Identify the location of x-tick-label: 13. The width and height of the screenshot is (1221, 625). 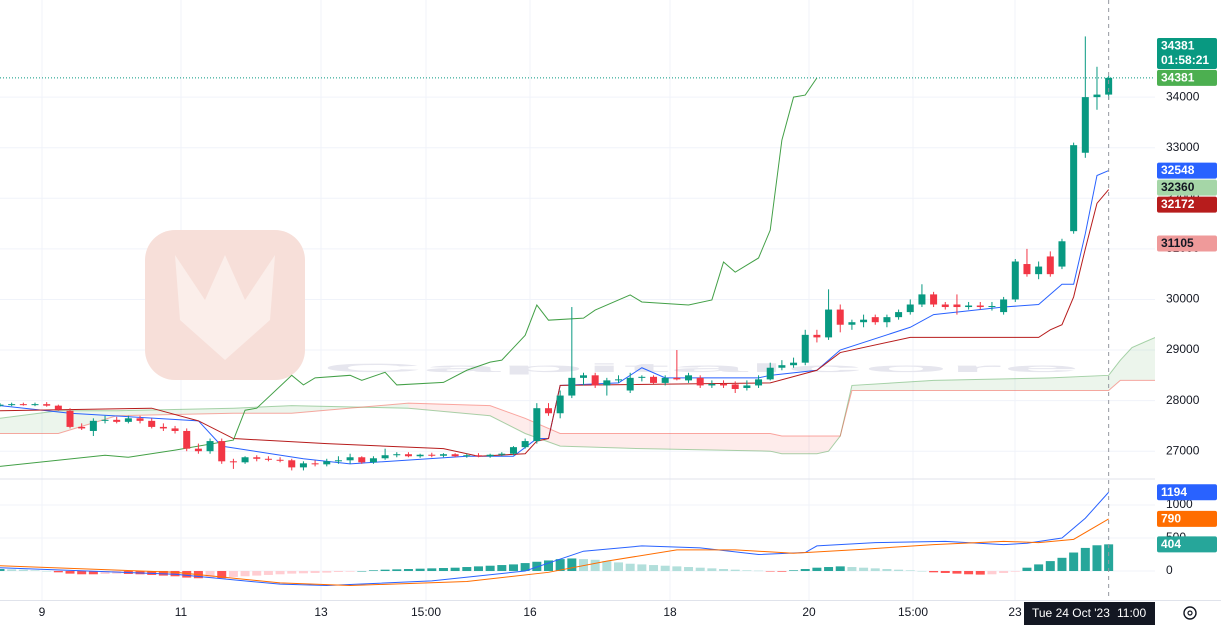
(321, 612).